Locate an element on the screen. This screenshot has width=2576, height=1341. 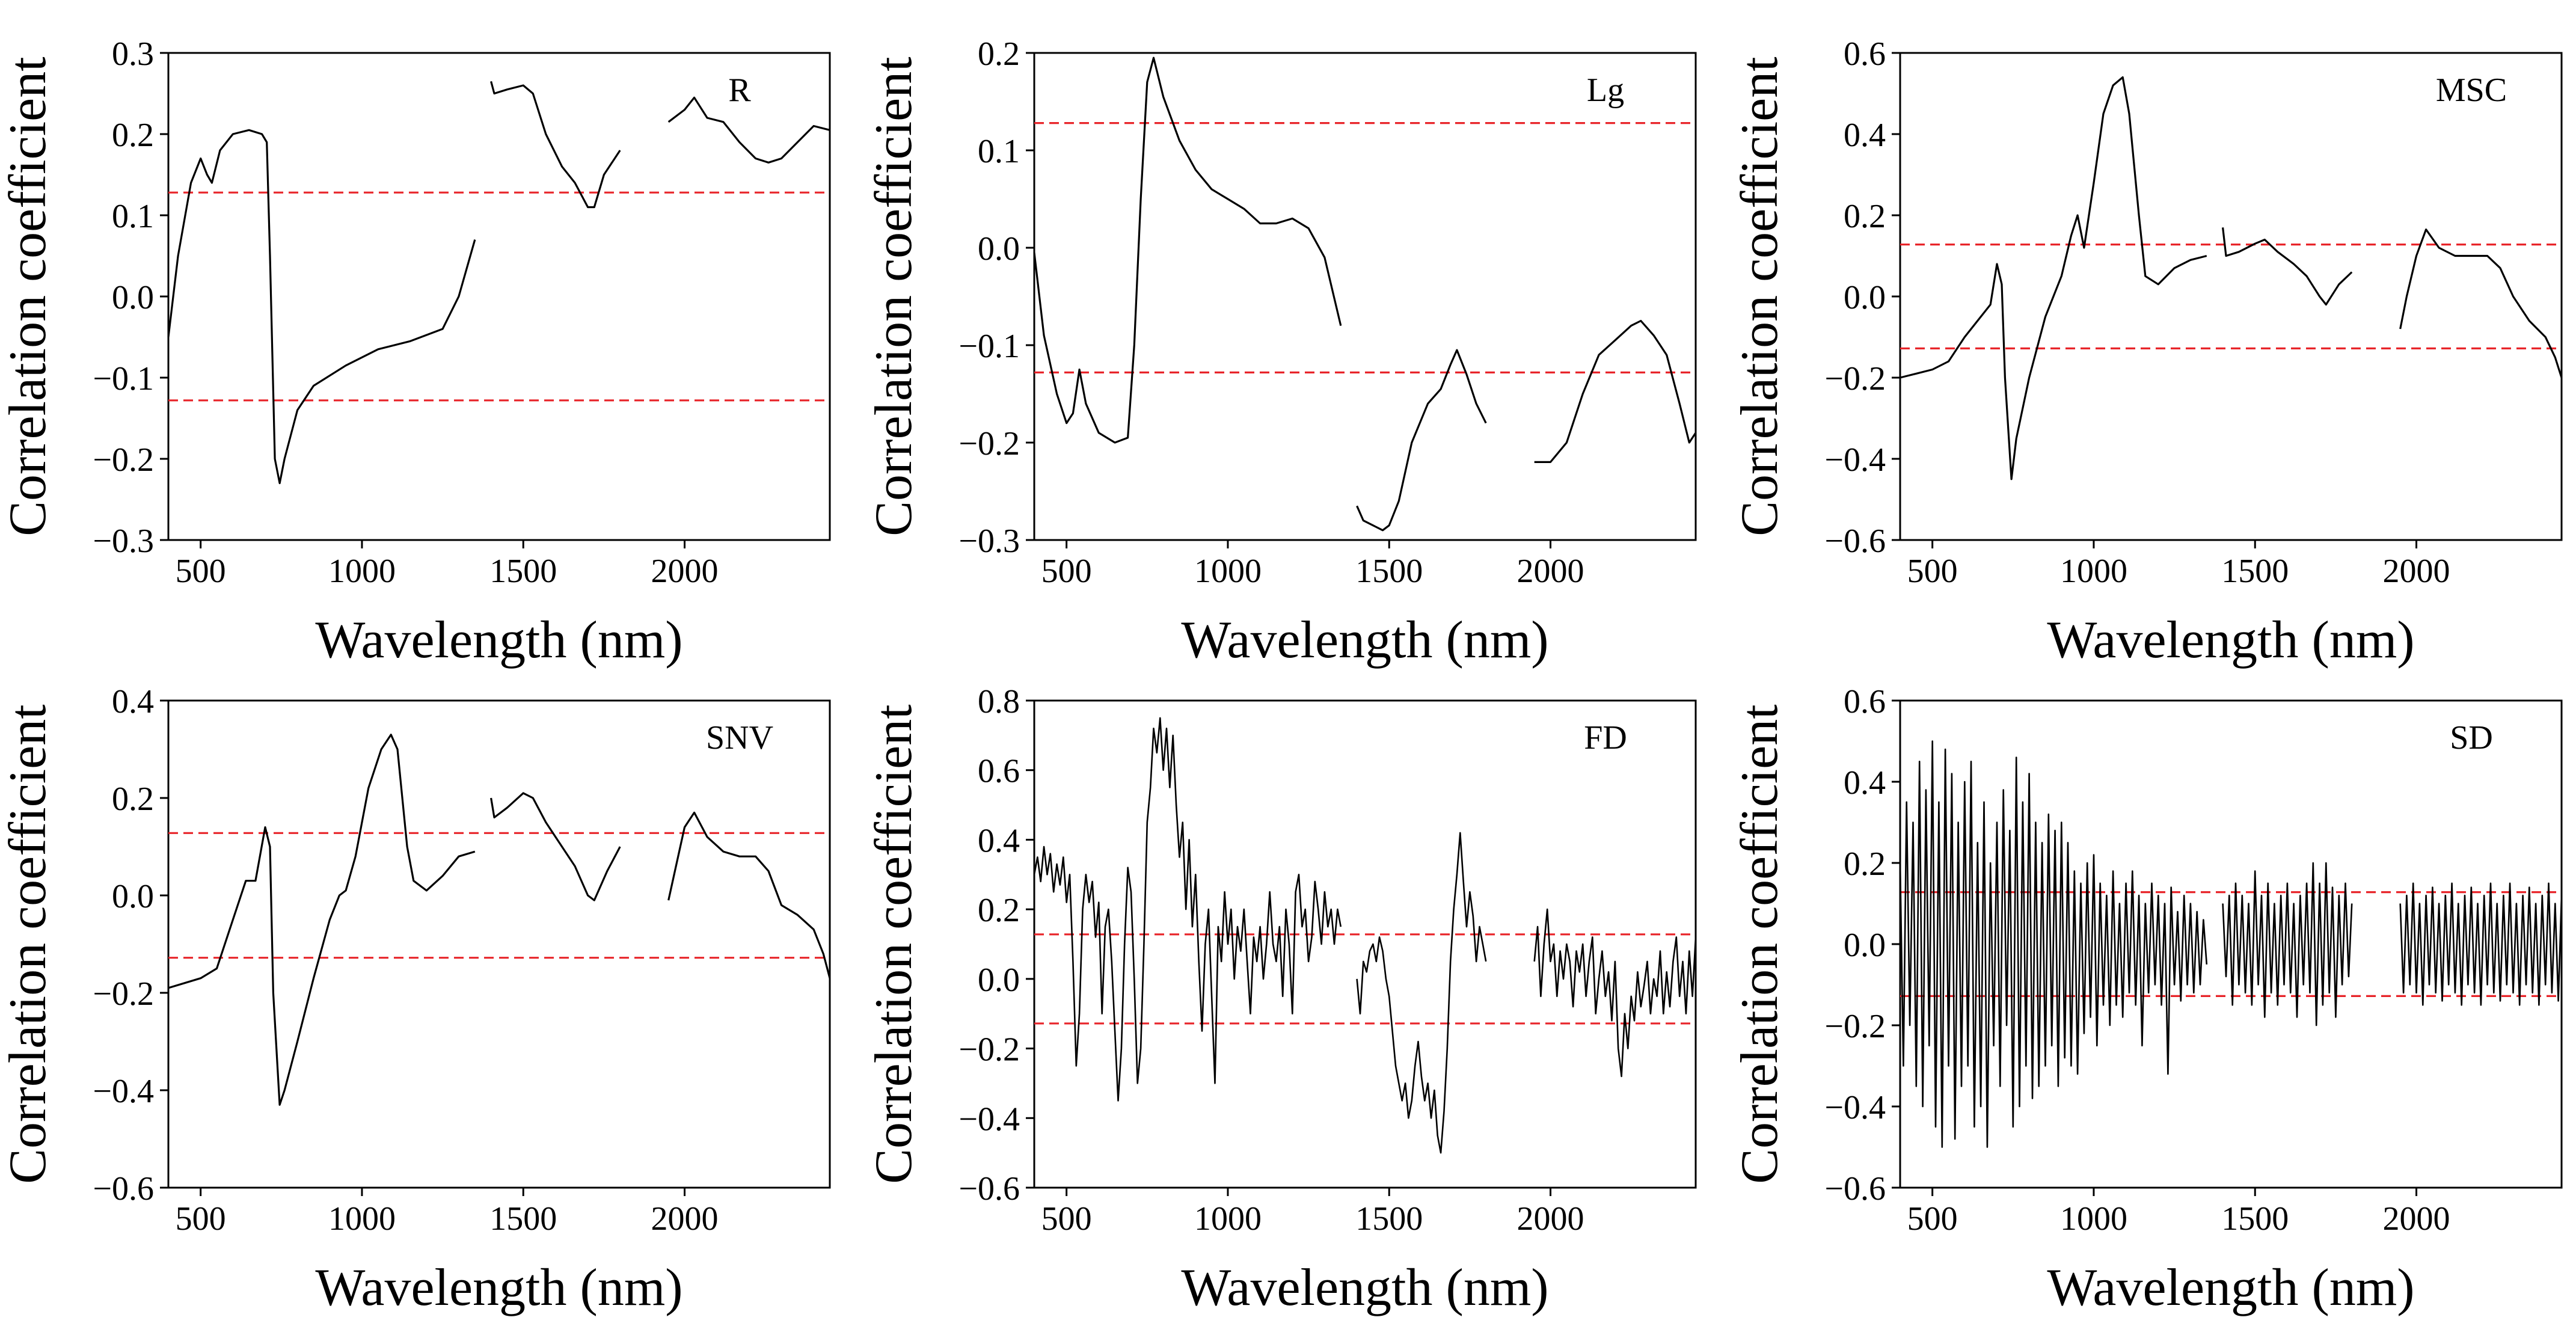
panel-label: SNV is located at coordinates (739, 737).